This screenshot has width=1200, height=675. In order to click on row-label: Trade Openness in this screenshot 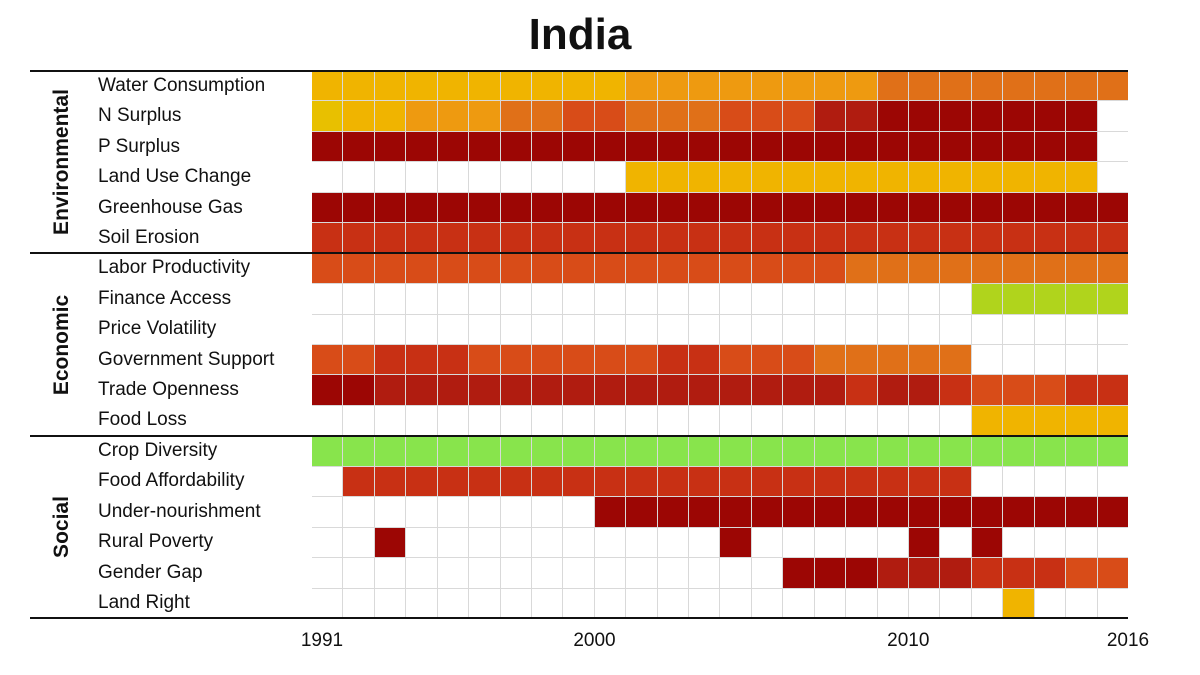, I will do `click(168, 390)`.